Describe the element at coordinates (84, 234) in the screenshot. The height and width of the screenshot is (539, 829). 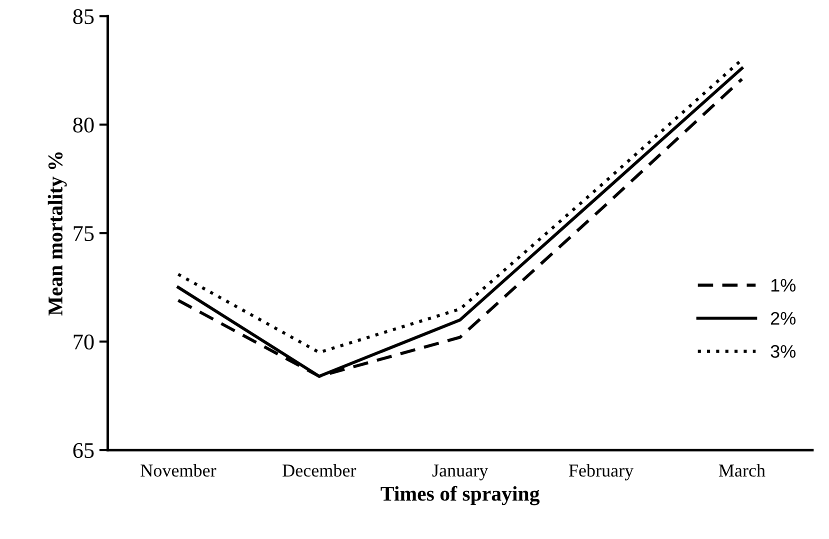
I see `y-tick-label: 75` at that location.